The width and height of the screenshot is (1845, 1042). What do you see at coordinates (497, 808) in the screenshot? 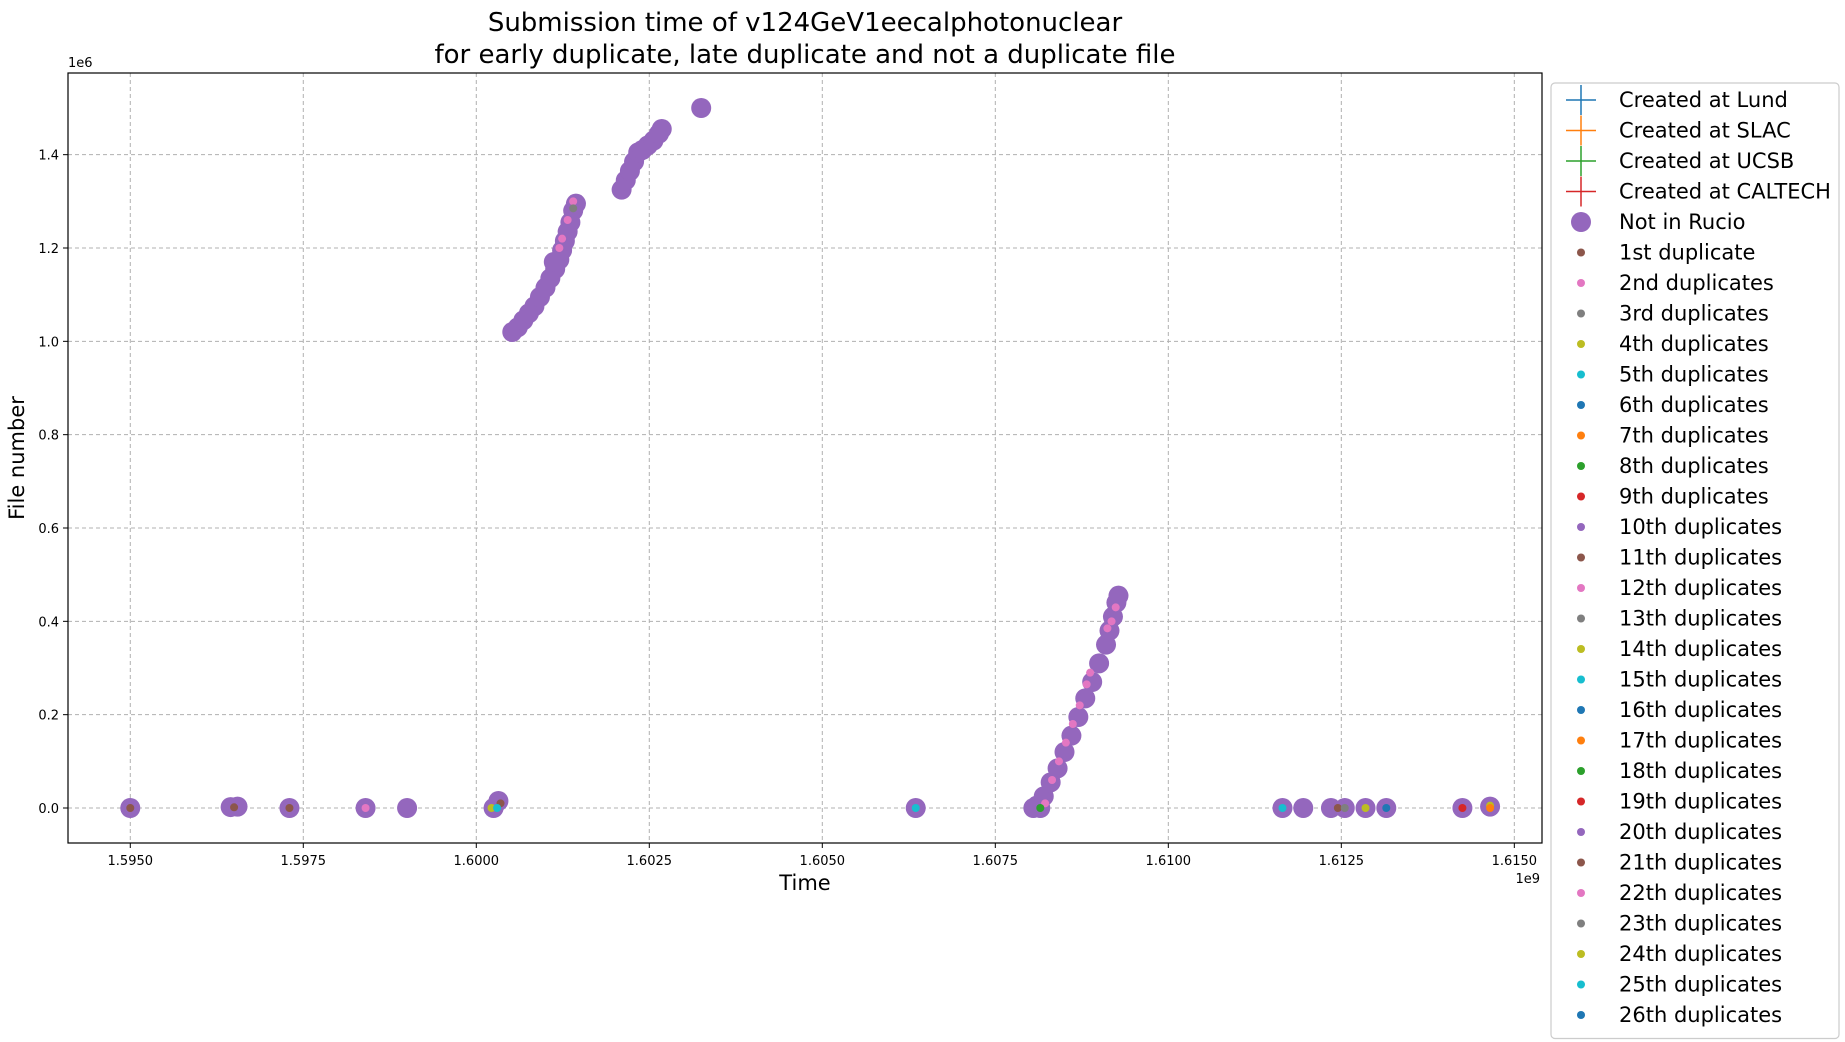
I see `5th-duplicates-point` at bounding box center [497, 808].